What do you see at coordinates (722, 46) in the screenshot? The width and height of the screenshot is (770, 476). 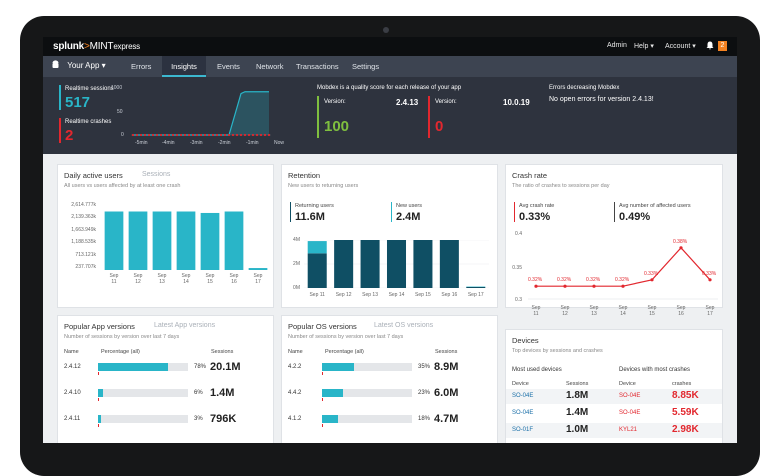 I see `notification-badge: 2` at bounding box center [722, 46].